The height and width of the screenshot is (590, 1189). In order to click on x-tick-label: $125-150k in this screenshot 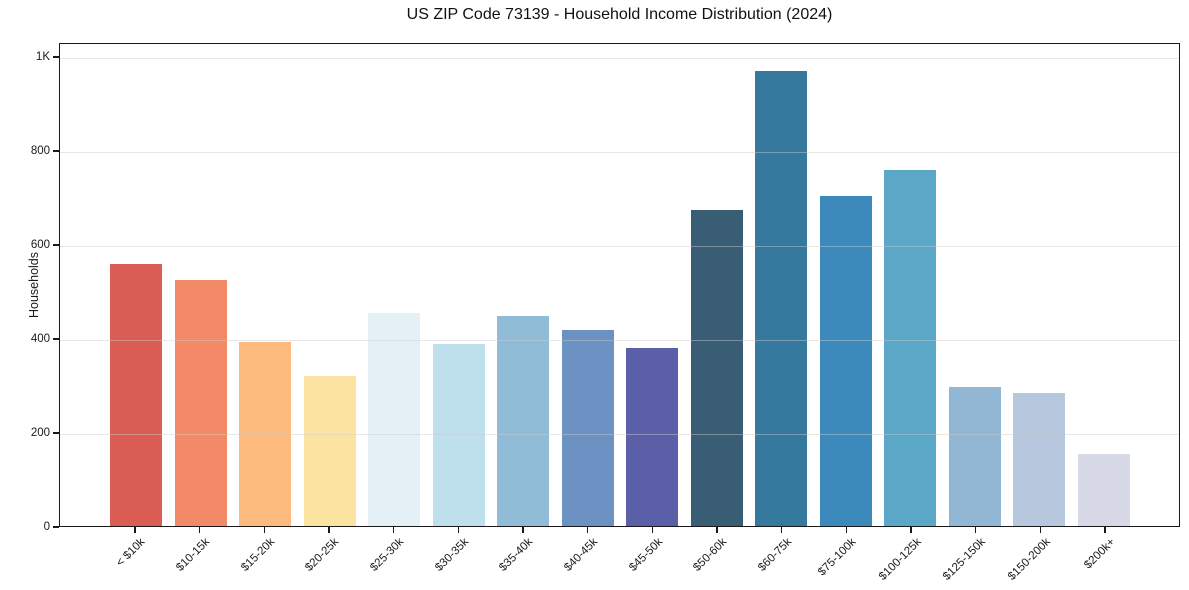, I will do `click(965, 559)`.